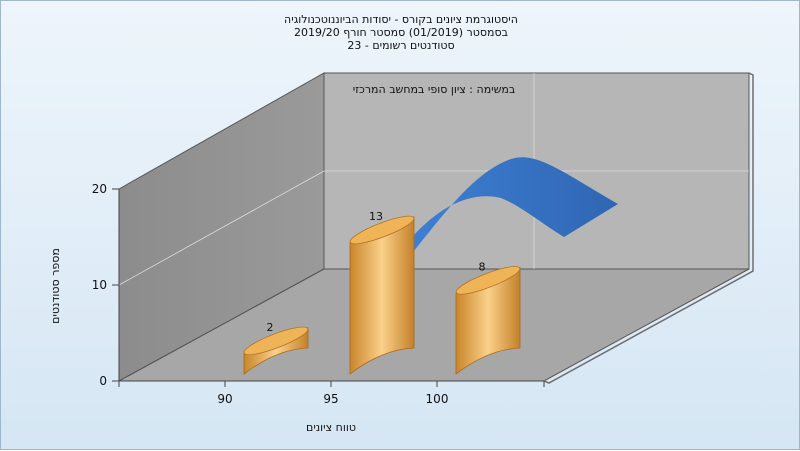 Image resolution: width=800 pixels, height=451 pixels. I want to click on data-label-95: 13, so click(376, 216).